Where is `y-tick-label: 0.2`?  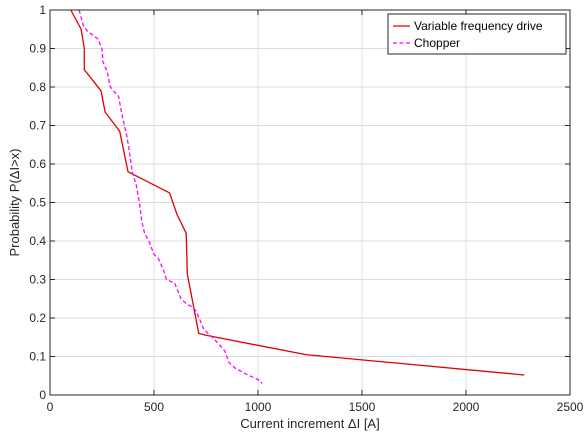 y-tick-label: 0.2 is located at coordinates (37, 318).